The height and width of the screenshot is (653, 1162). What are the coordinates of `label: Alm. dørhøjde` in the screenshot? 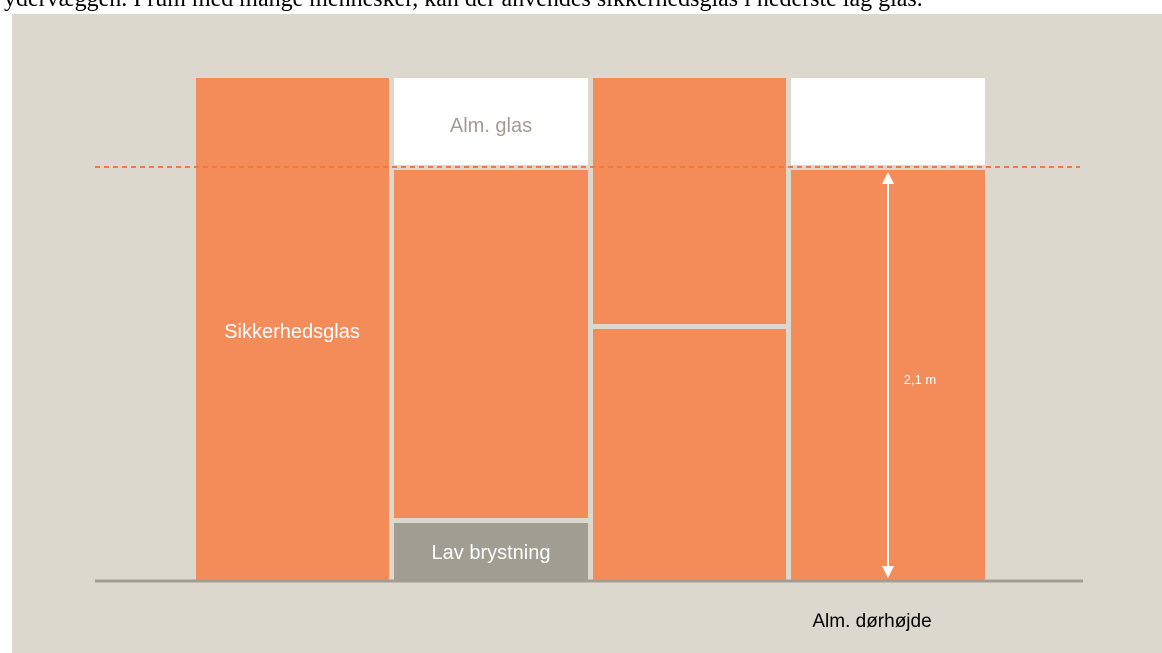 It's located at (871, 621).